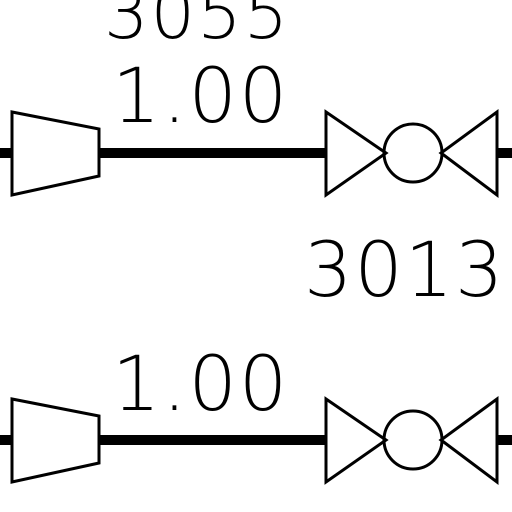  Describe the element at coordinates (411, 440) in the screenshot. I see `bottom-gate-valve-icon` at that location.